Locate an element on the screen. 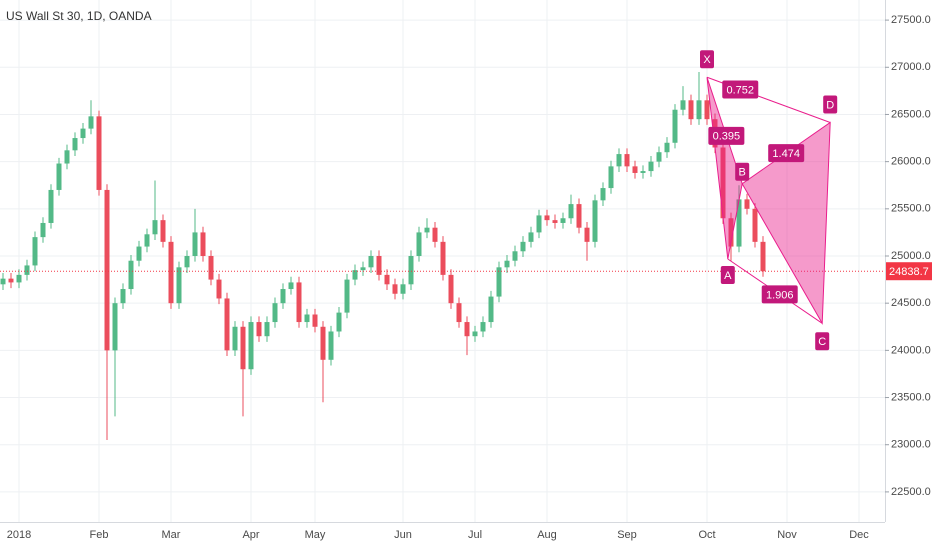 The width and height of the screenshot is (932, 550). y-tick-label: 26500.0 is located at coordinates (911, 114).